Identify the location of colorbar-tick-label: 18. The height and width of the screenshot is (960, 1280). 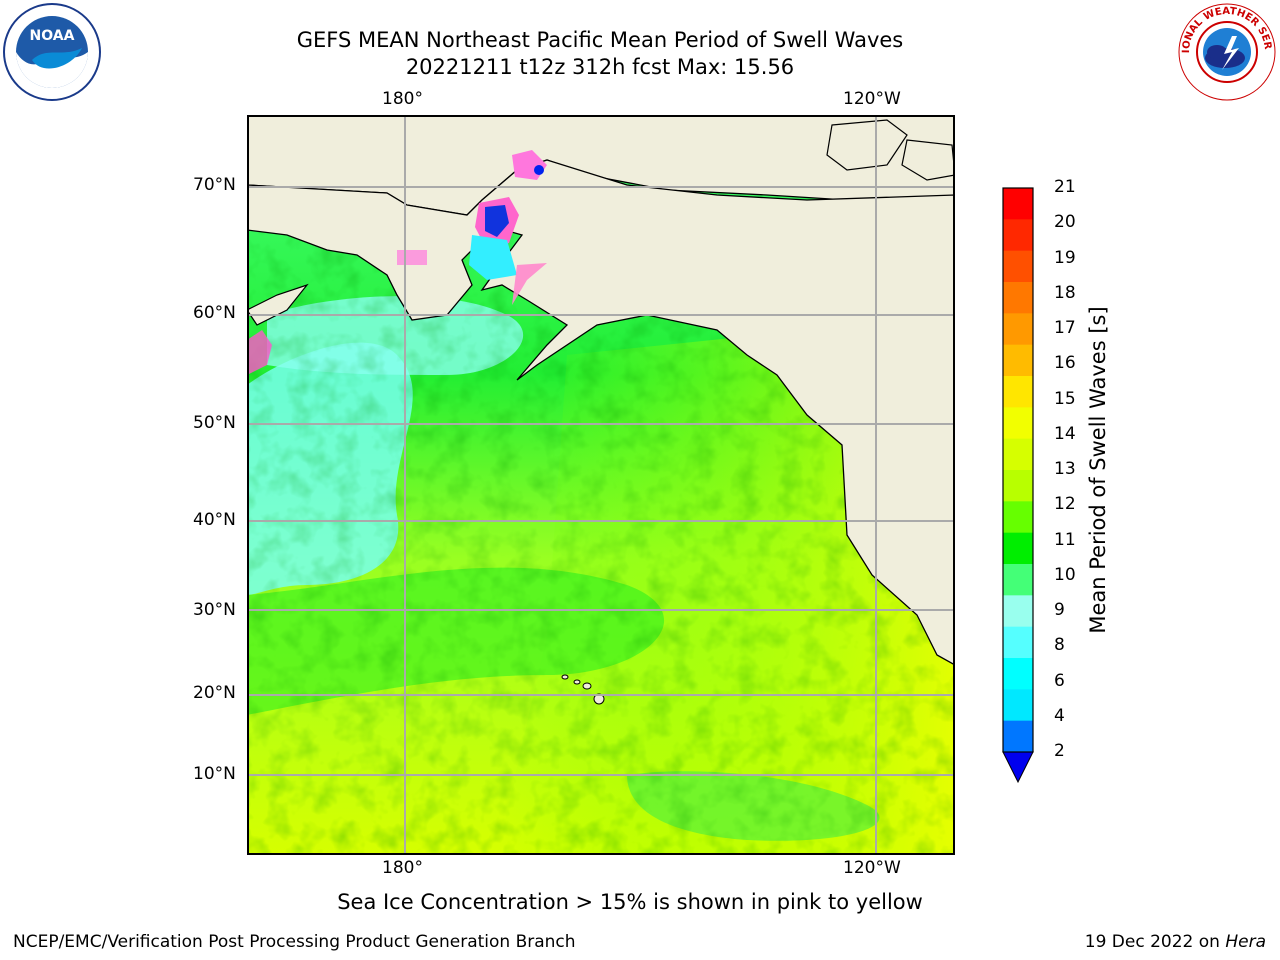
(1065, 292).